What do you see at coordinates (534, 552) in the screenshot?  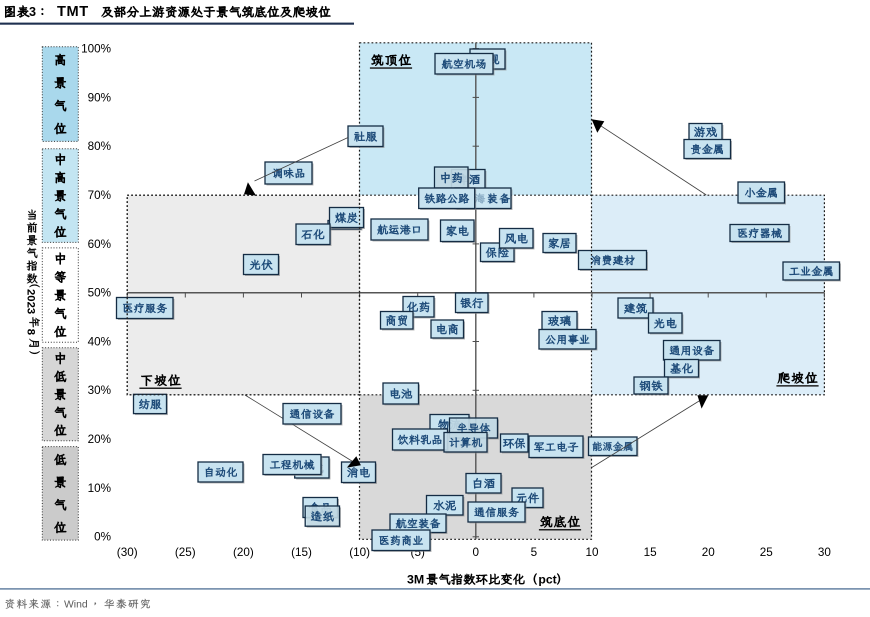 I see `svg-text: 5` at bounding box center [534, 552].